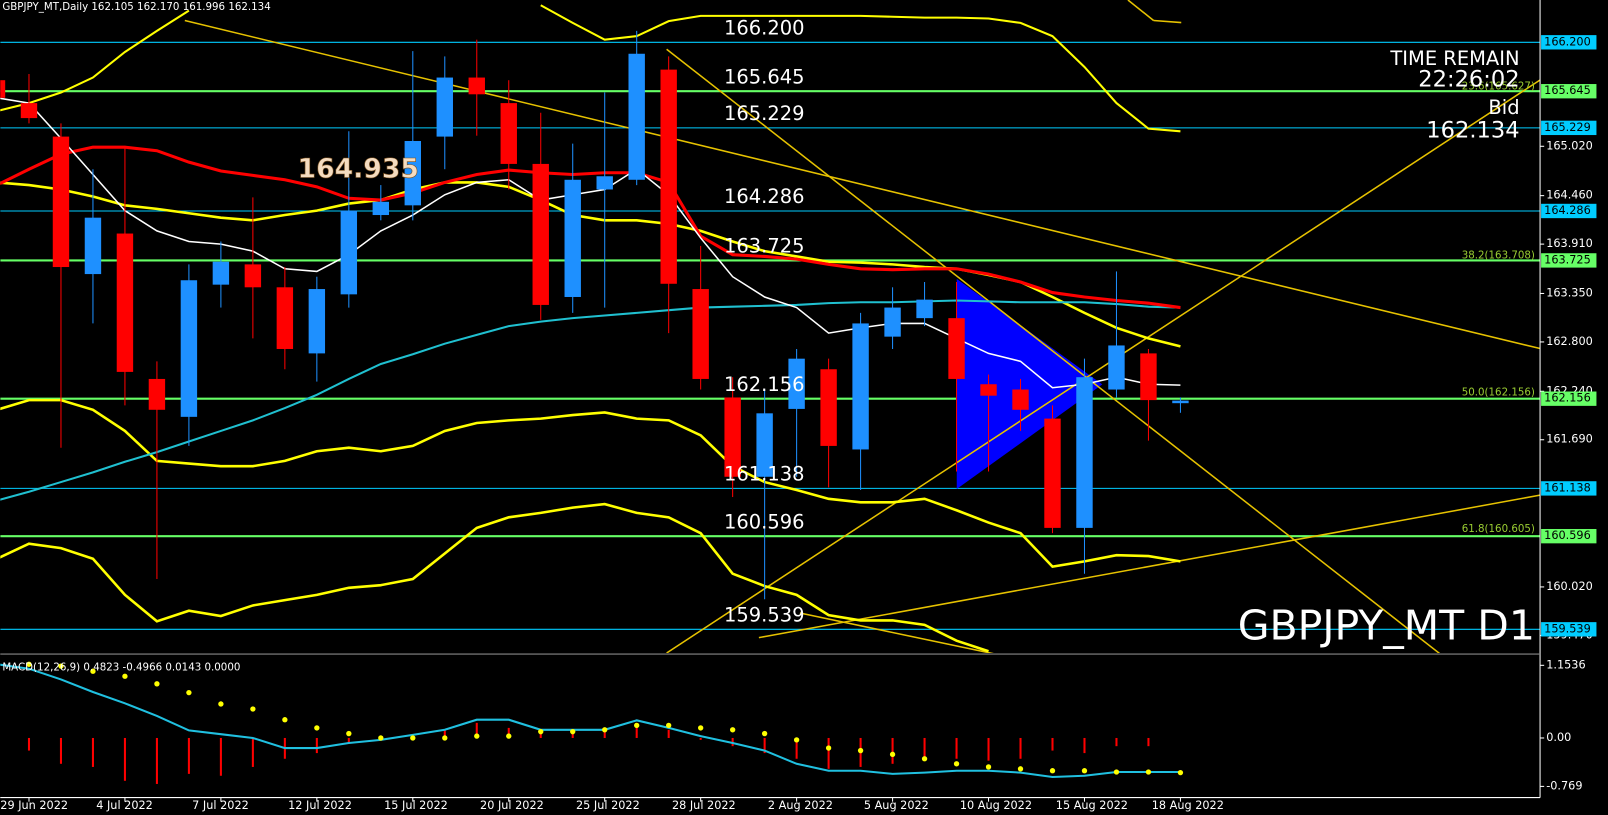 The width and height of the screenshot is (1608, 815). Describe the element at coordinates (512, 805) in the screenshot. I see `x-tick-label: 20 Jul 2022` at that location.